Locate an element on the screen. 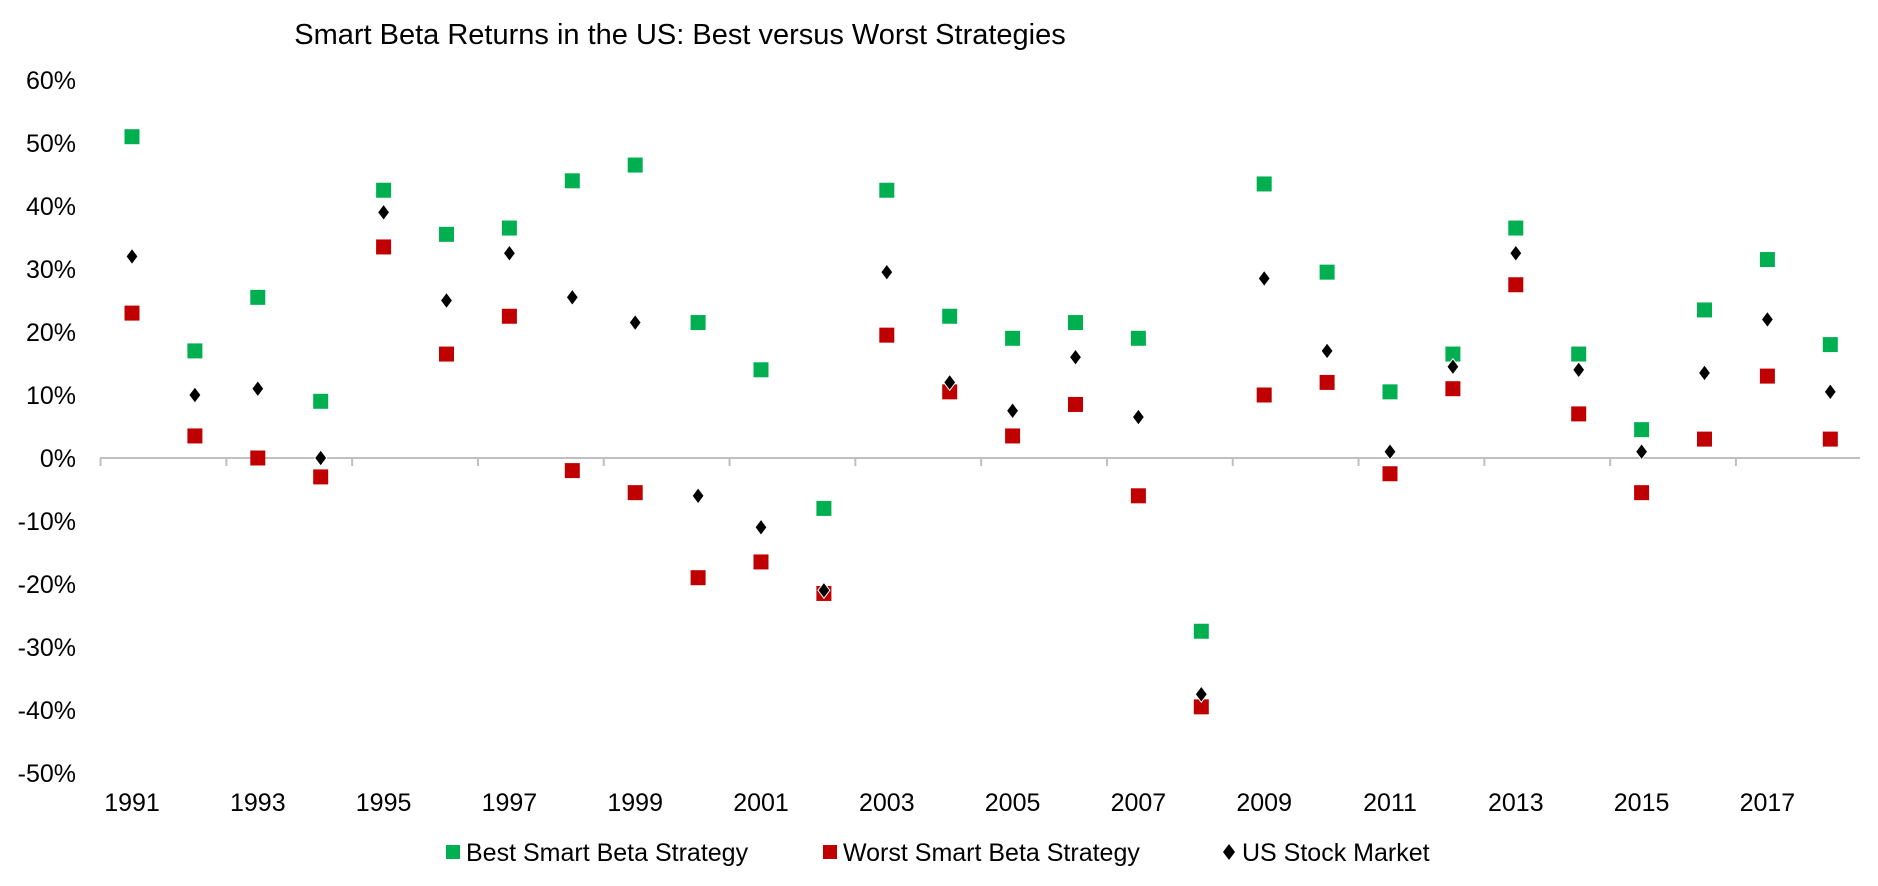 The image size is (1878, 886). legend-marker-best-smart-beta-strategy is located at coordinates (453, 852).